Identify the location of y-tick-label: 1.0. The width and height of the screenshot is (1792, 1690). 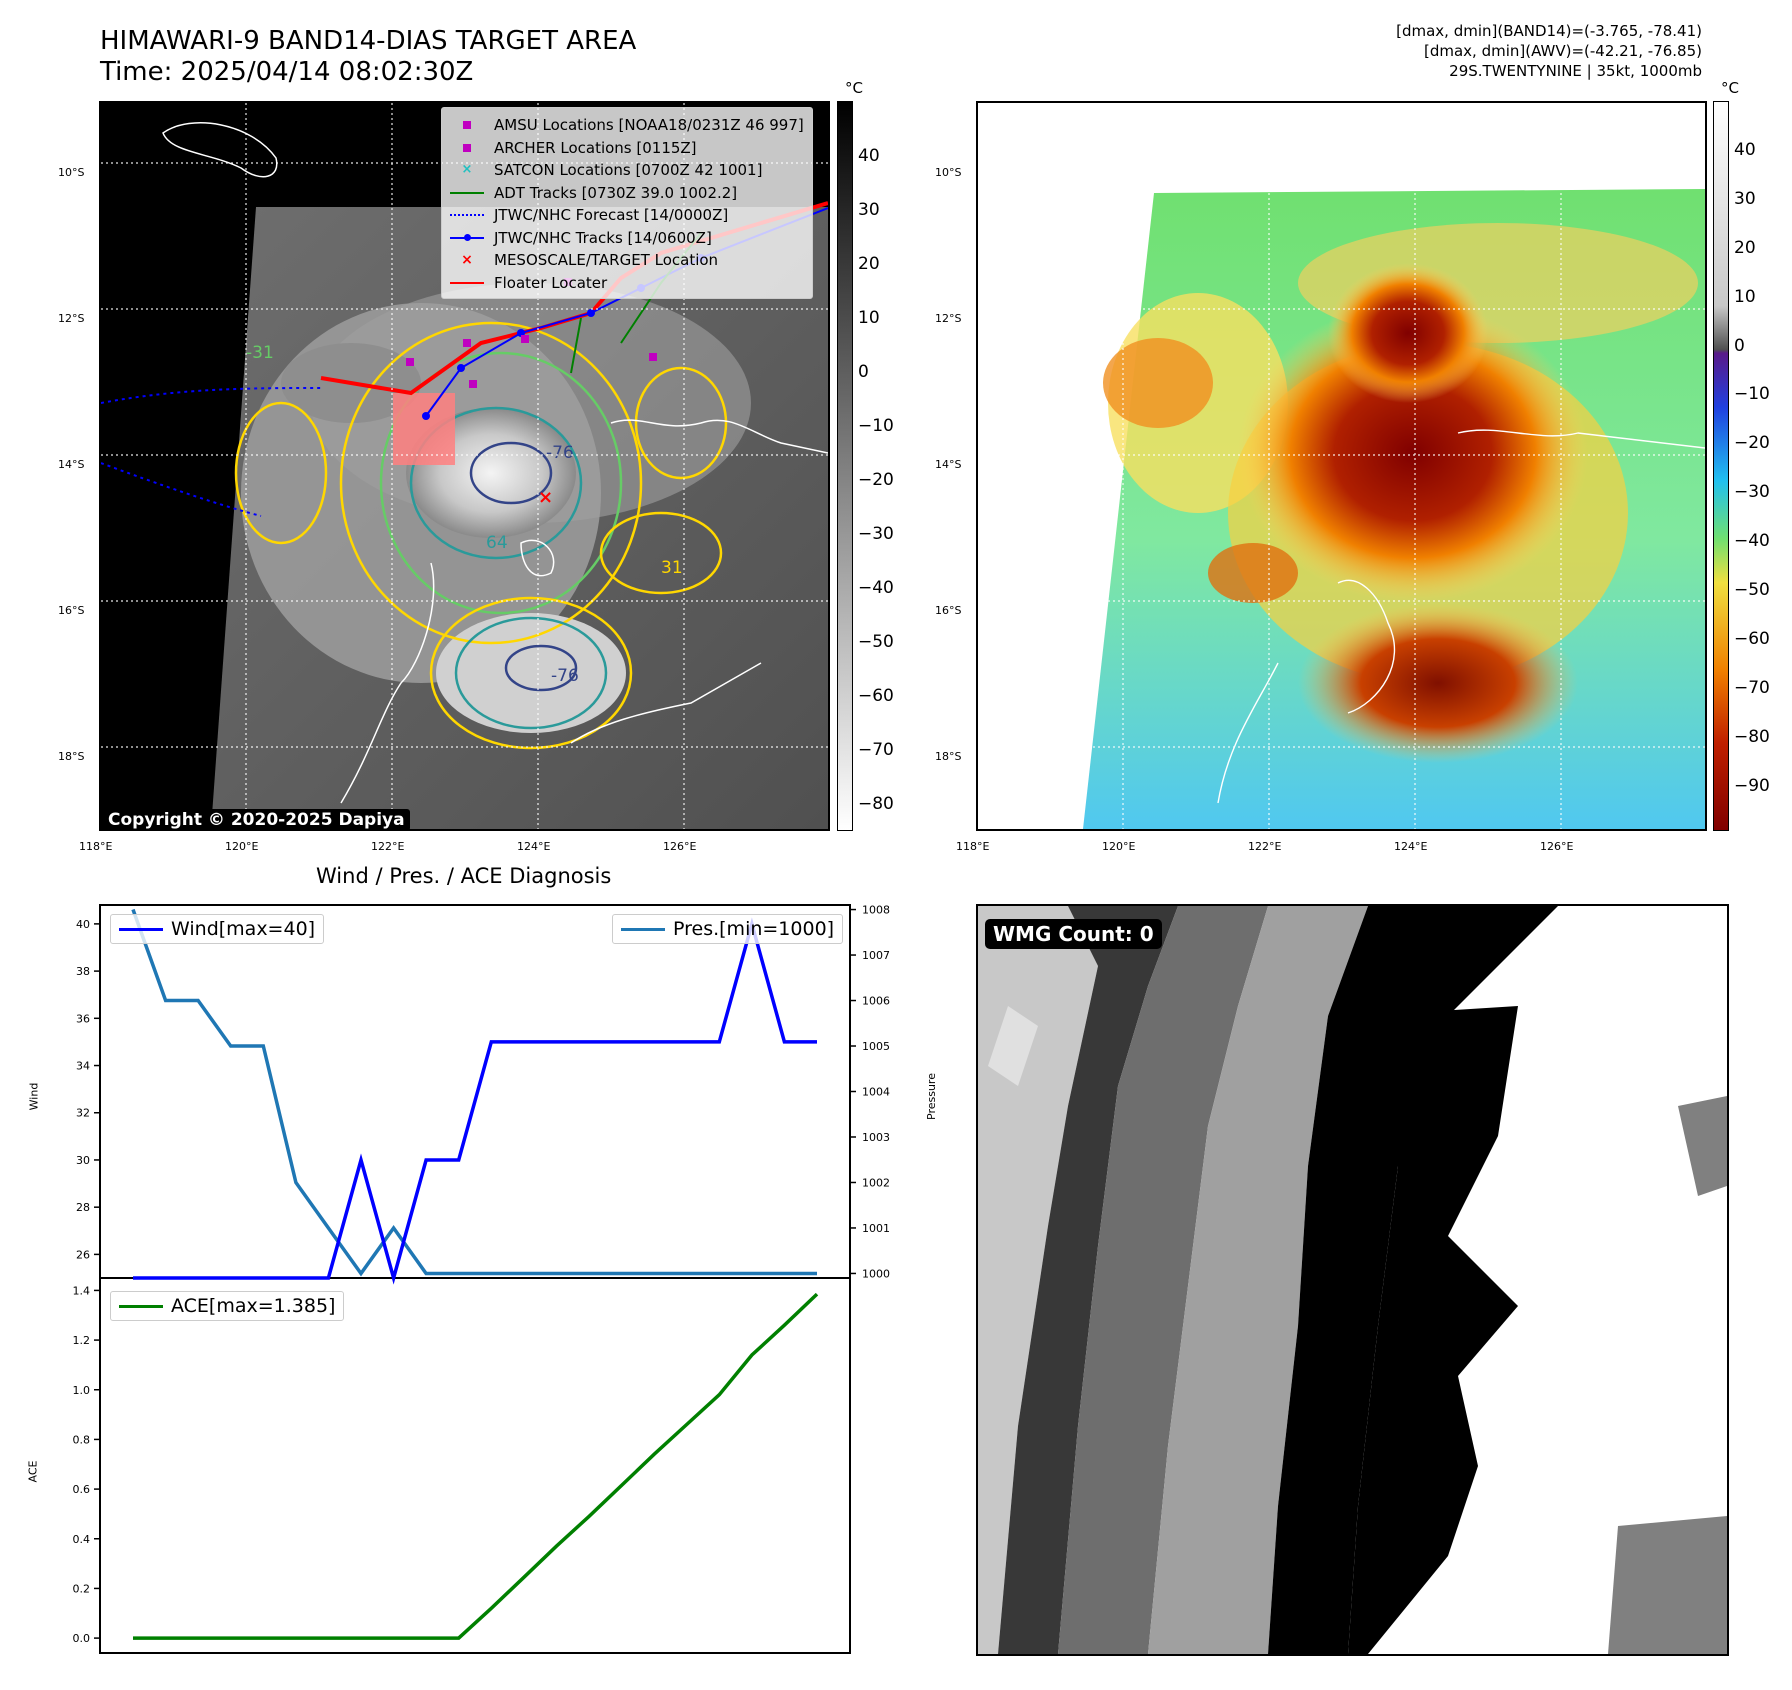
(82, 1390).